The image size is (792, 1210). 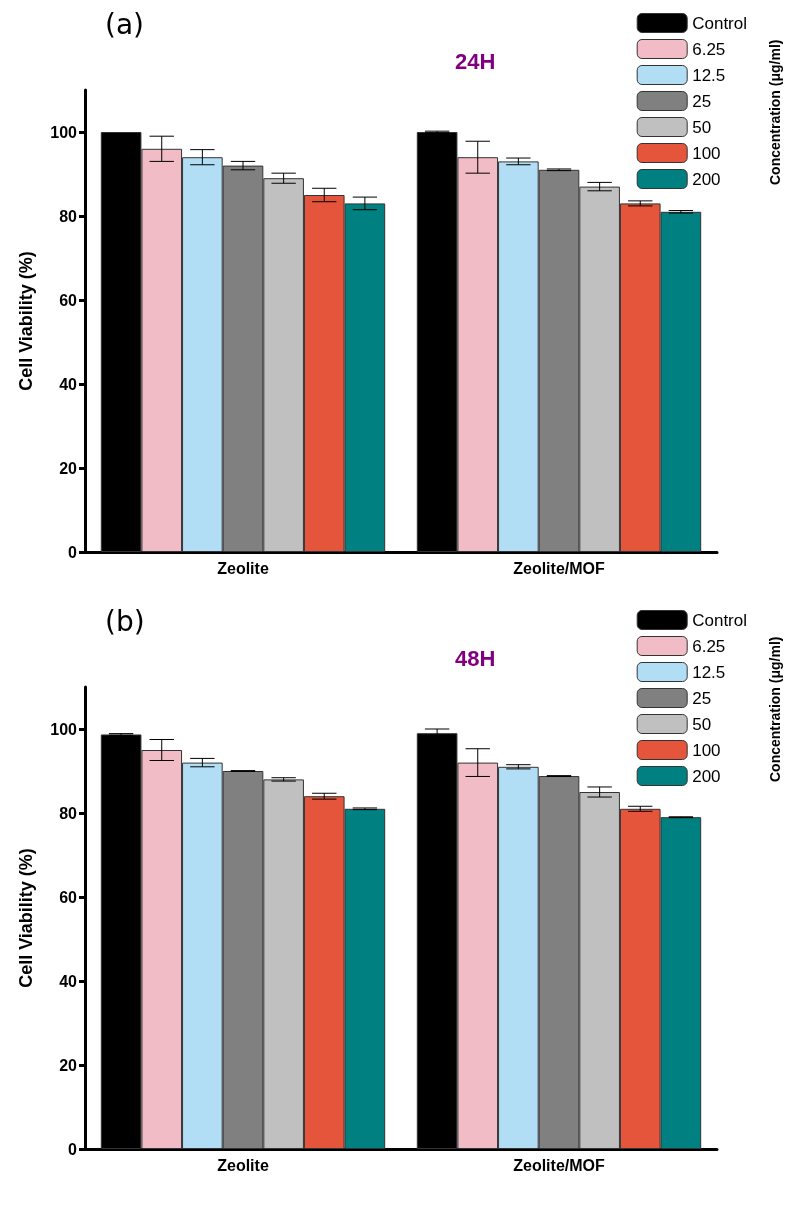 What do you see at coordinates (475, 61) in the screenshot?
I see `text: 24H` at bounding box center [475, 61].